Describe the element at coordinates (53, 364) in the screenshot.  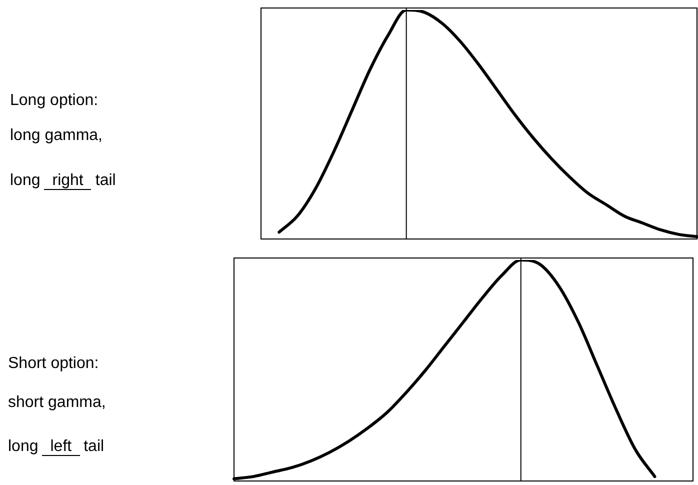
I see `text: Short option:` at that location.